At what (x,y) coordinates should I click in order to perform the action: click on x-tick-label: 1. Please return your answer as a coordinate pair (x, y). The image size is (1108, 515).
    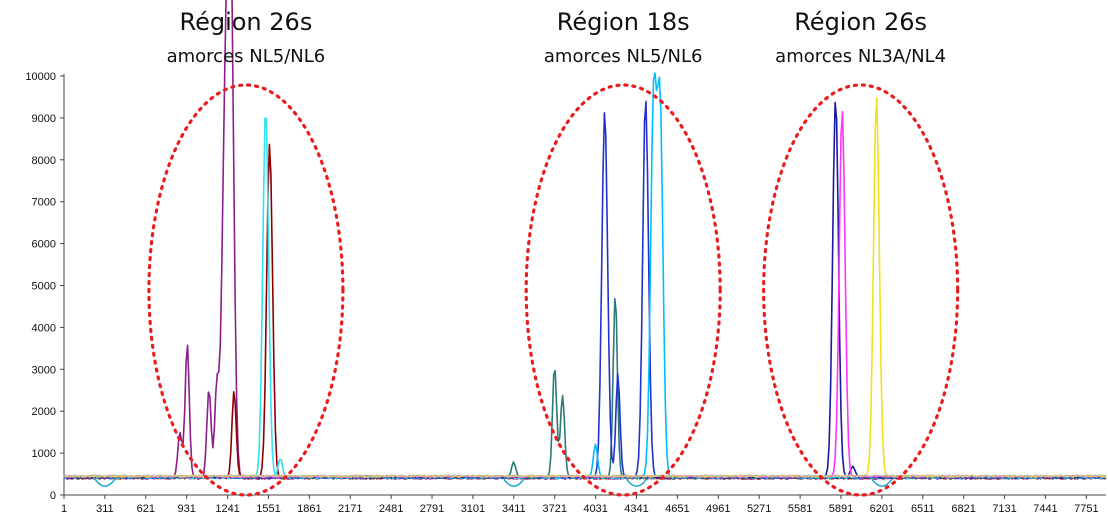
    Looking at the image, I should click on (64, 509).